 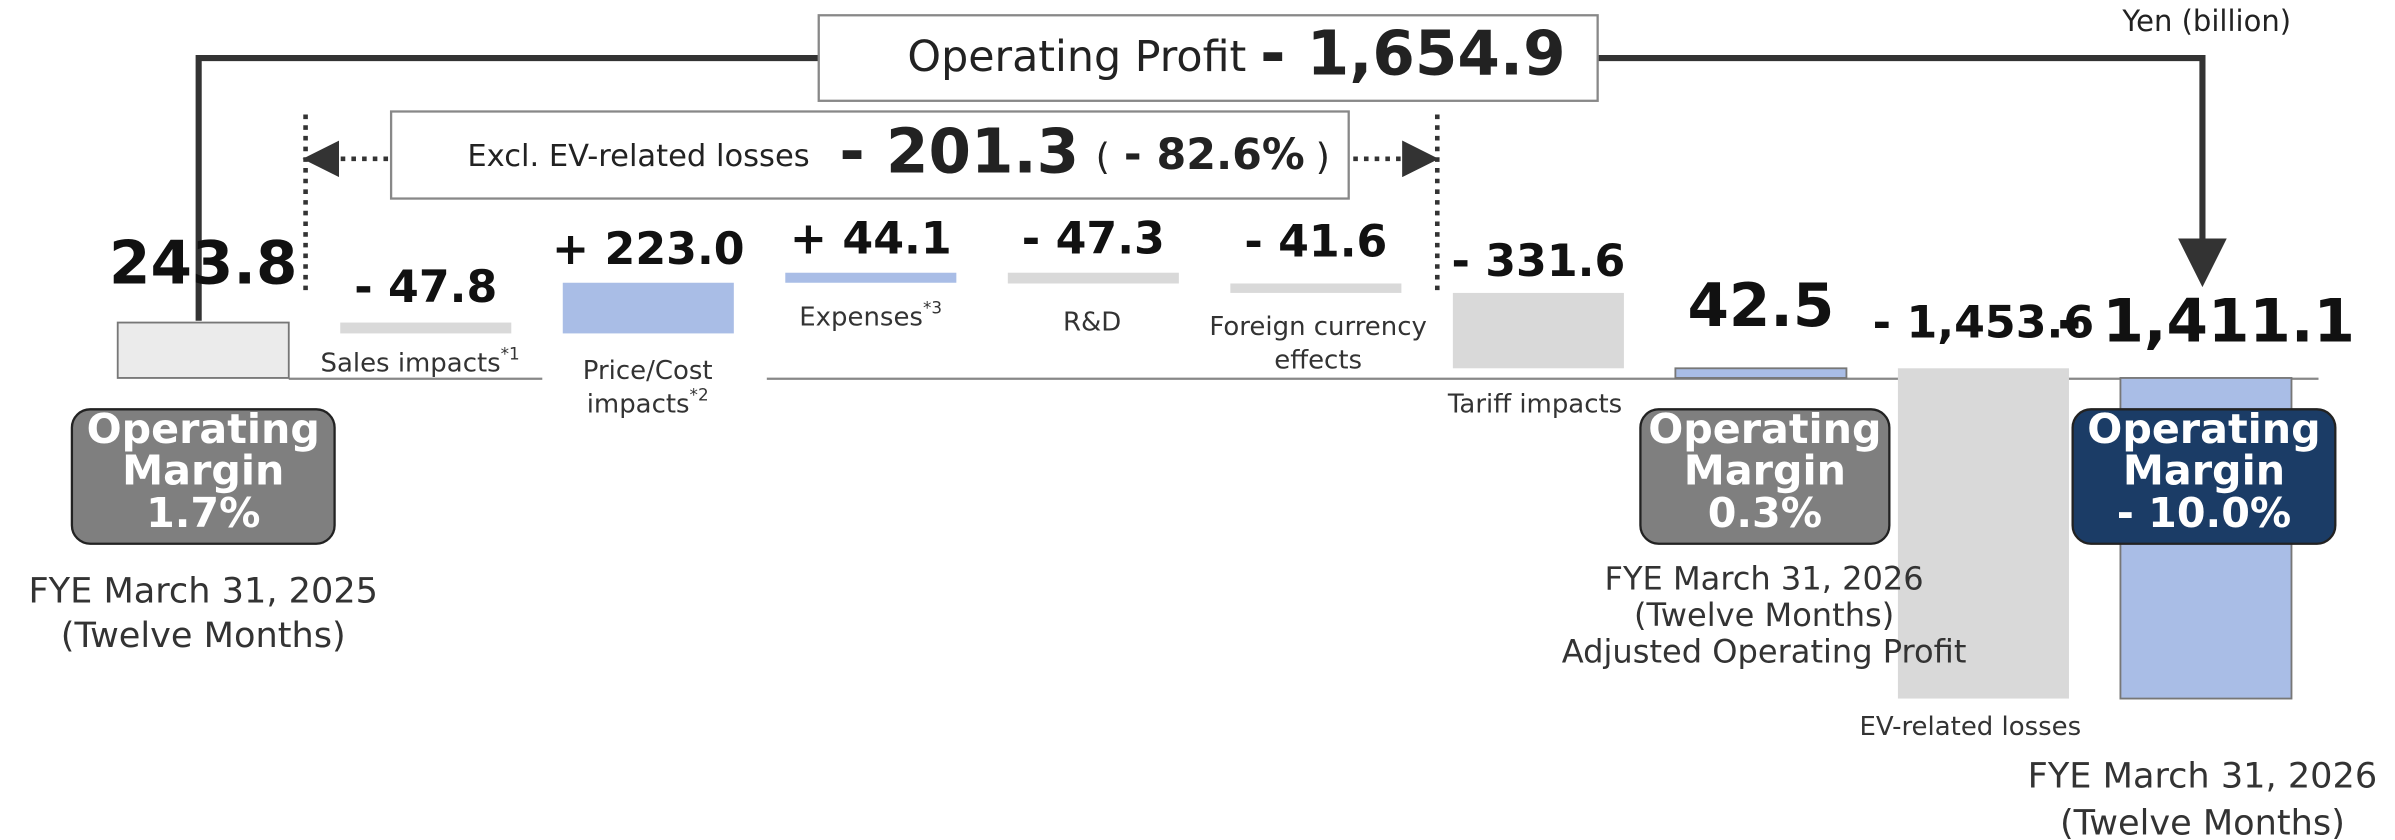 What do you see at coordinates (1765, 513) in the screenshot?
I see `margin-value: 0.3%` at bounding box center [1765, 513].